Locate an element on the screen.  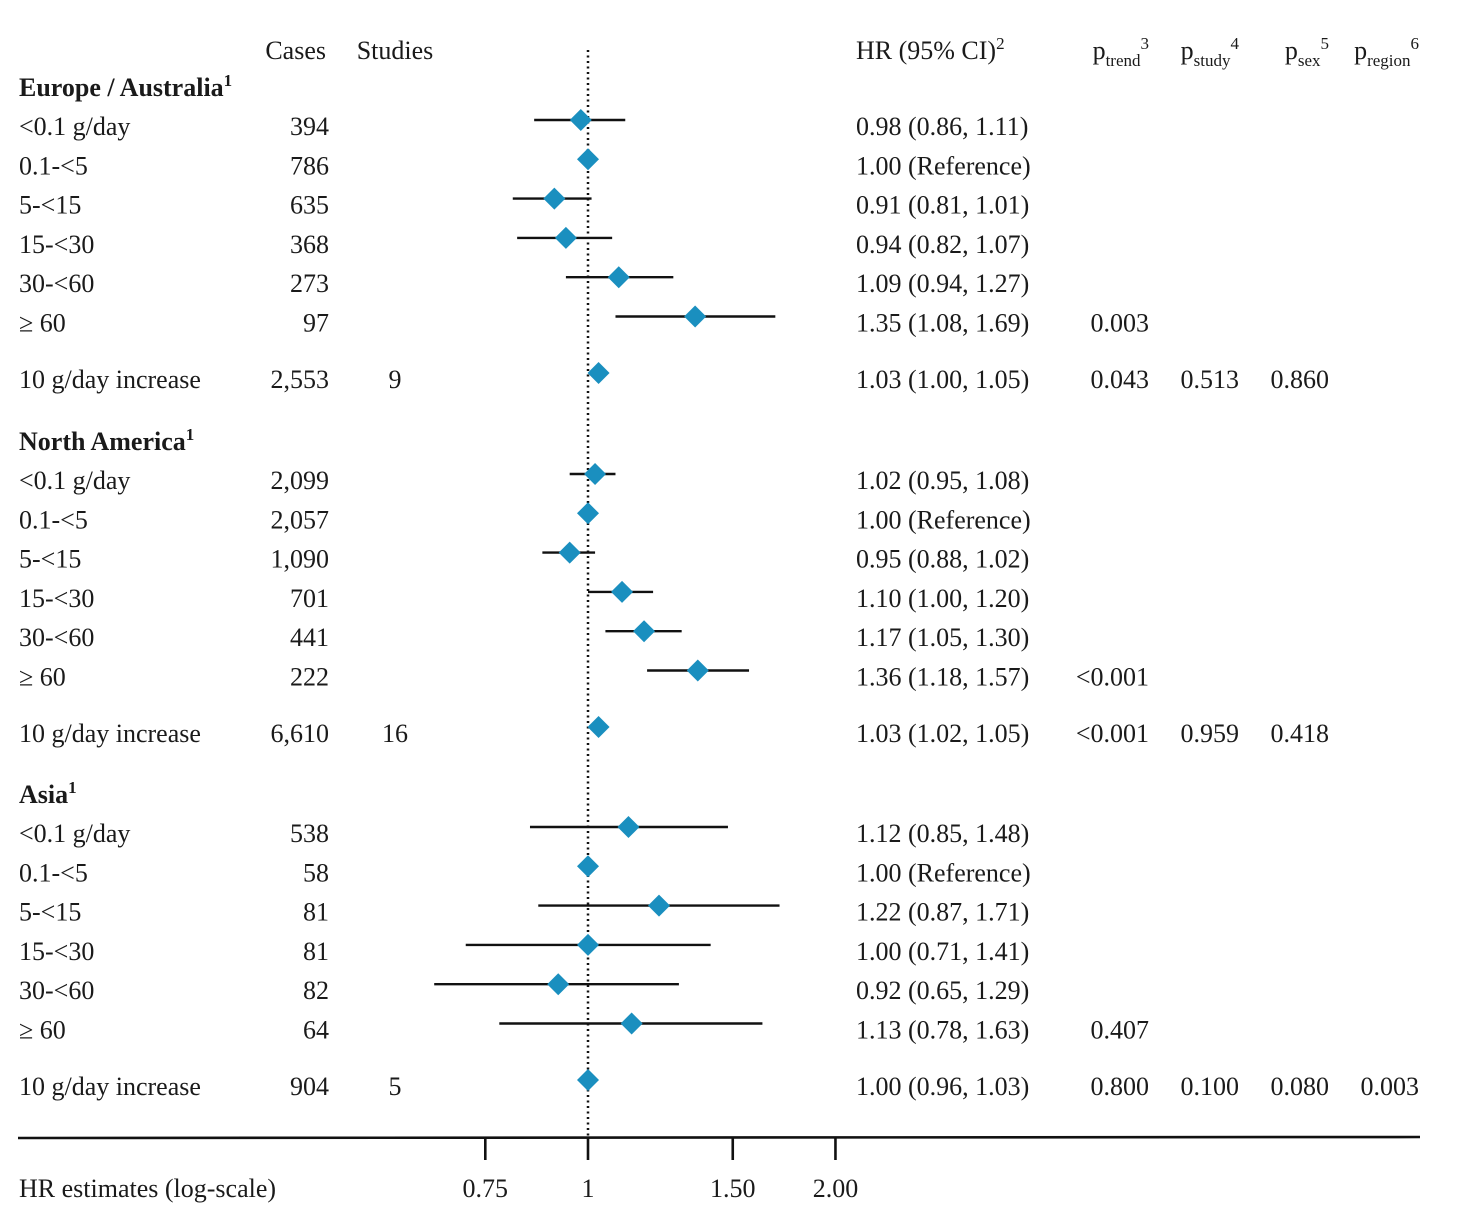
summary-p-trend: 0.800 is located at coordinates (1120, 1086).